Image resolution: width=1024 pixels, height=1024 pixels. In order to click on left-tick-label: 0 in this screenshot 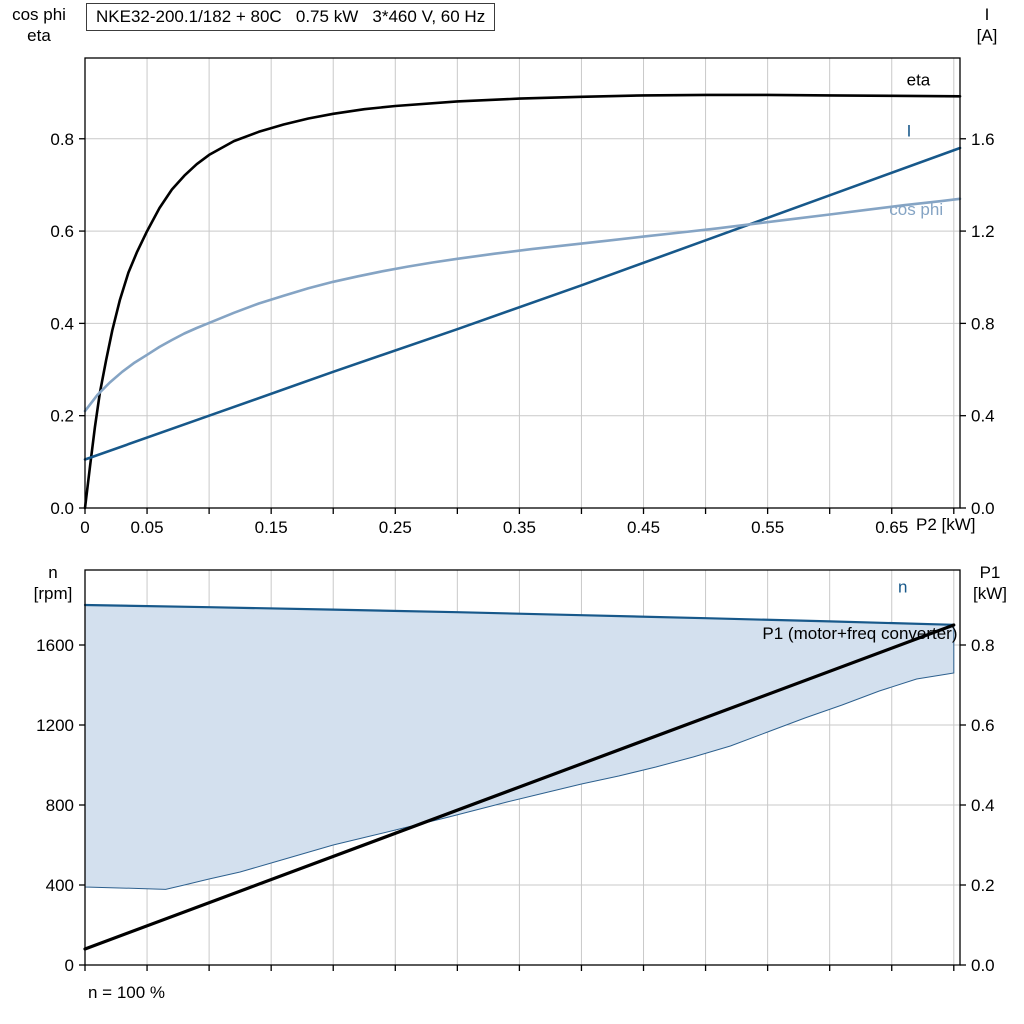, I will do `click(69, 965)`.